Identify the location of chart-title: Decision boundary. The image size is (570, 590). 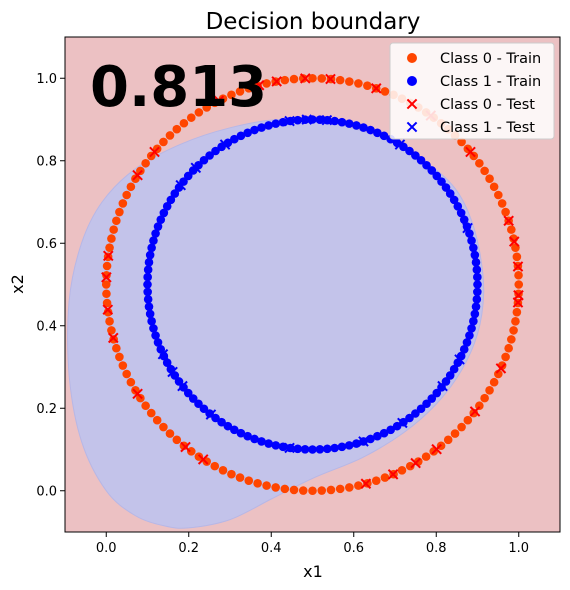
(313, 22).